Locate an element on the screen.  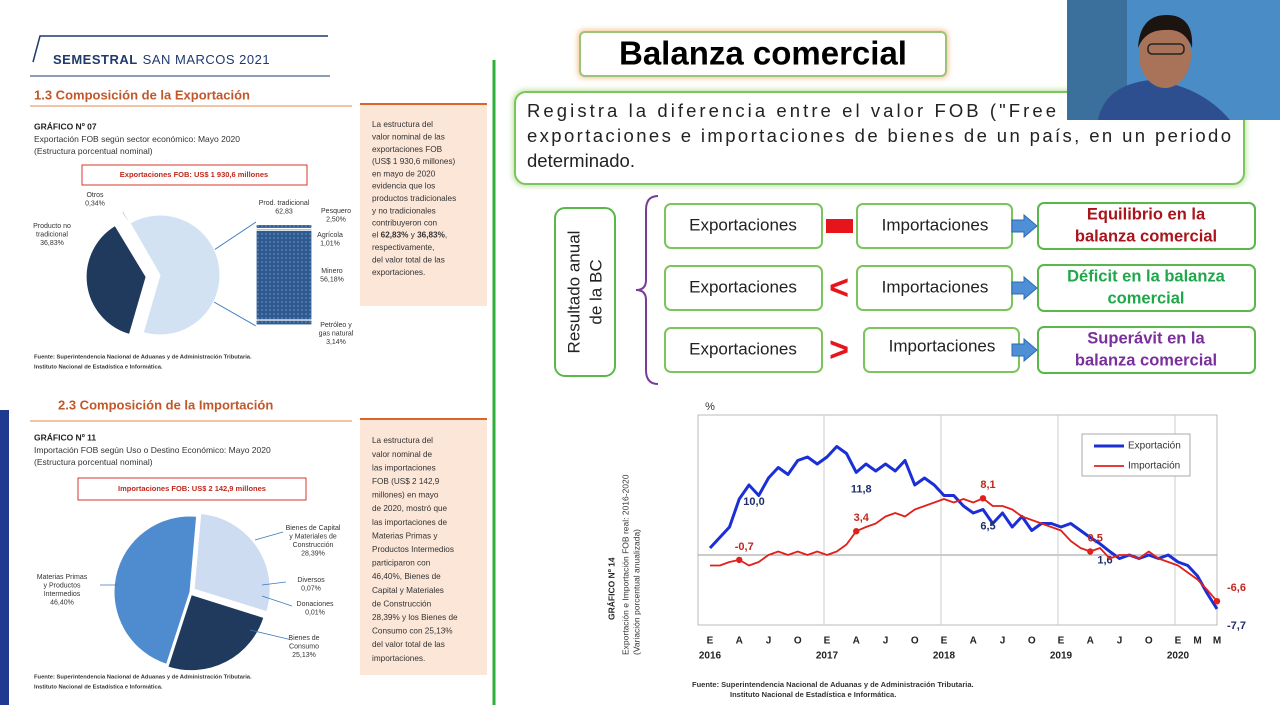
imports-label: Importaciones is located at coordinates (942, 345).